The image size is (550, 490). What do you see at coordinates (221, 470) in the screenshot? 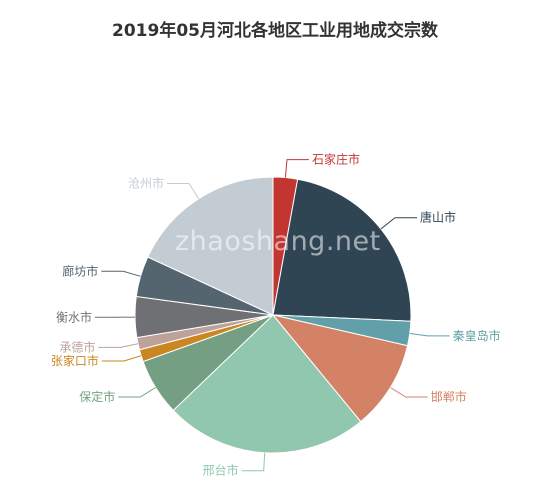
I see `slice-label: 邢台市` at bounding box center [221, 470].